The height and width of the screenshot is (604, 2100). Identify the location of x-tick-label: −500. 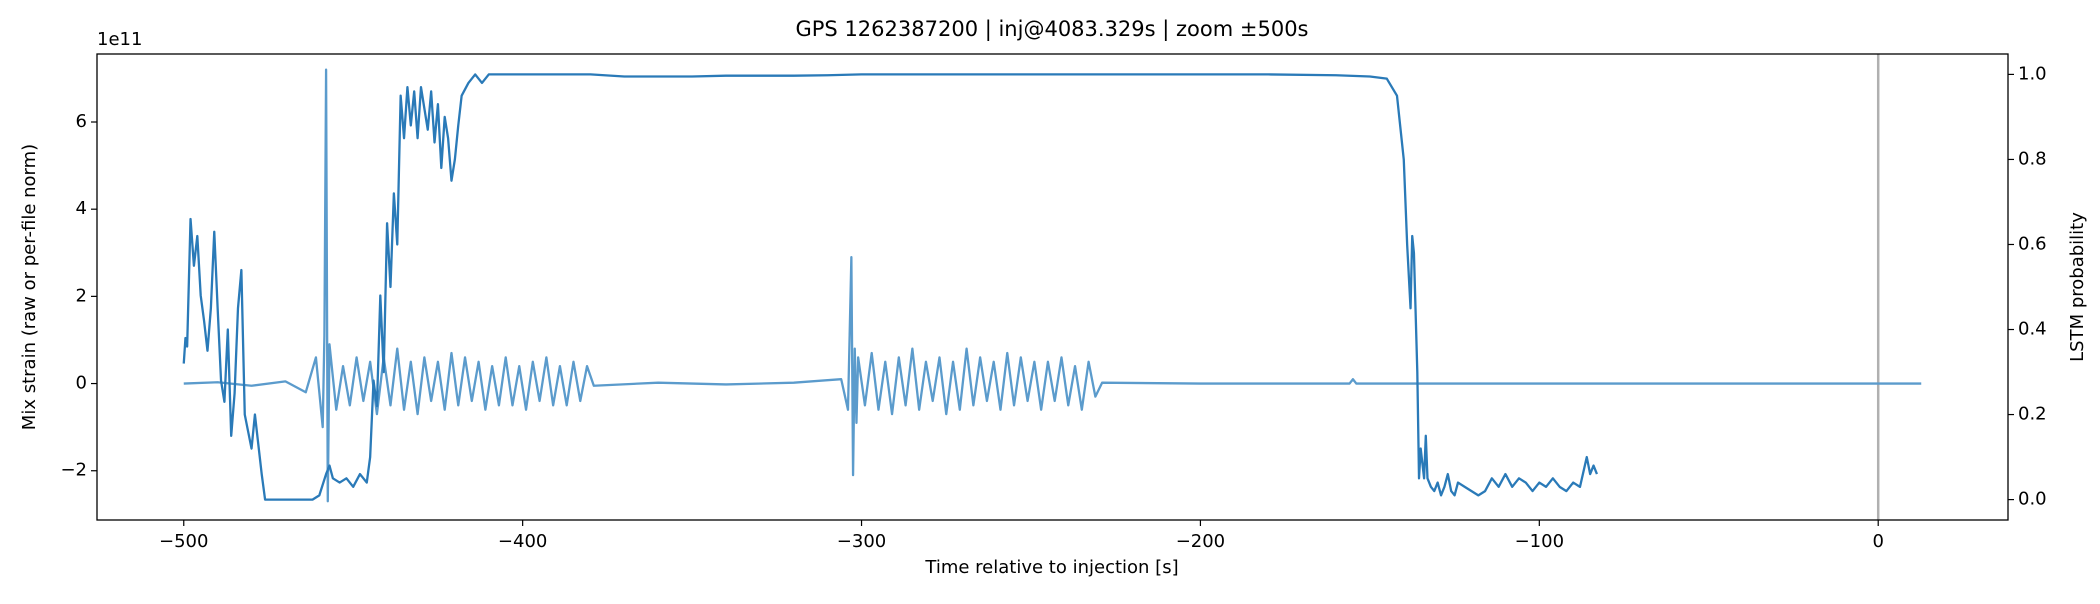
(183, 541).